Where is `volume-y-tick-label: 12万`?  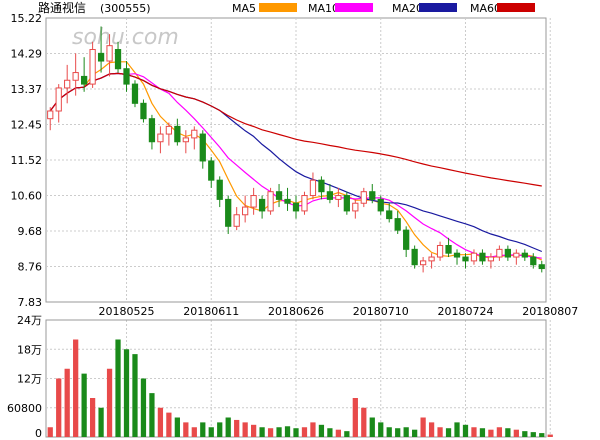
volume-y-tick-label: 12万 is located at coordinates (29, 379).